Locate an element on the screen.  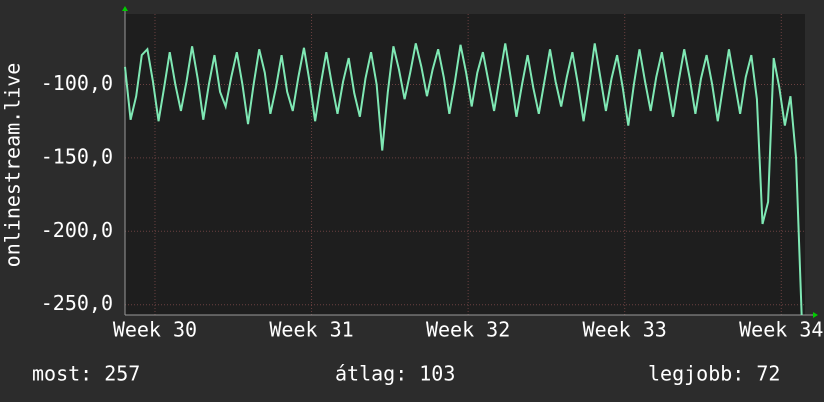
x-tick-label: Week 33 is located at coordinates (625, 330).